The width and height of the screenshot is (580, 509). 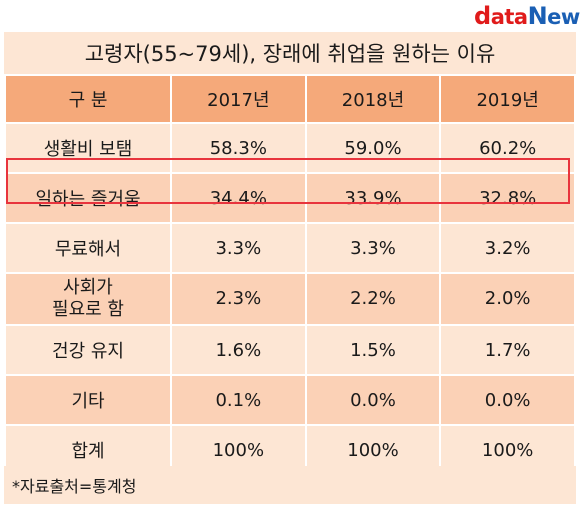 I want to click on table-row: 기타 0.1% 0.0% 0.0%, so click(x=290, y=400).